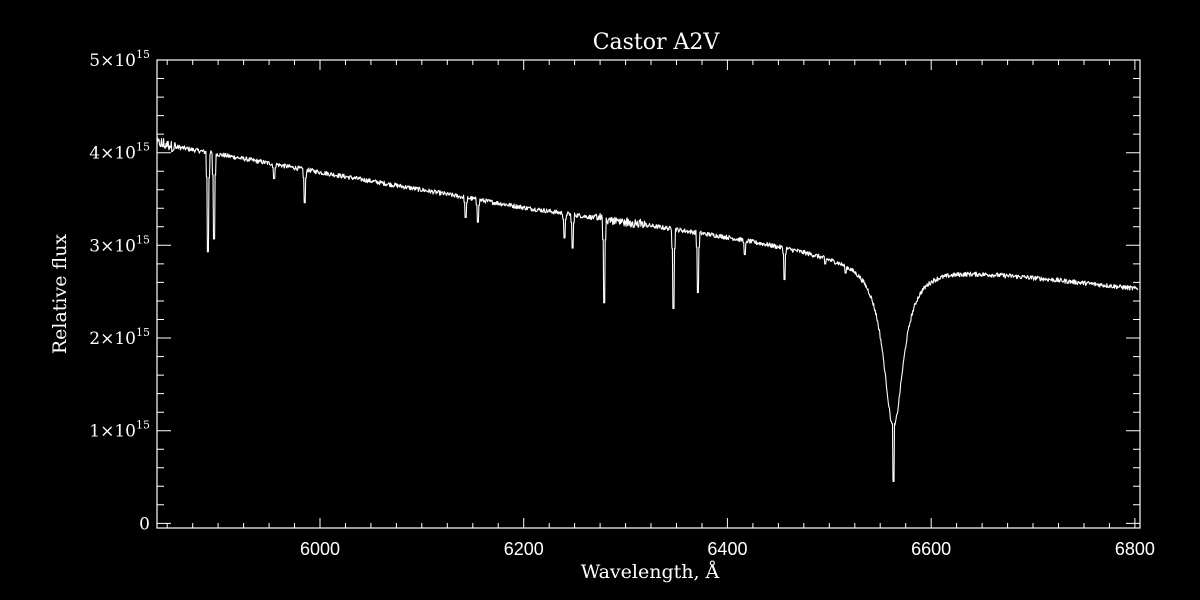  I want to click on y-axis-label: Relative flux, so click(60, 294).